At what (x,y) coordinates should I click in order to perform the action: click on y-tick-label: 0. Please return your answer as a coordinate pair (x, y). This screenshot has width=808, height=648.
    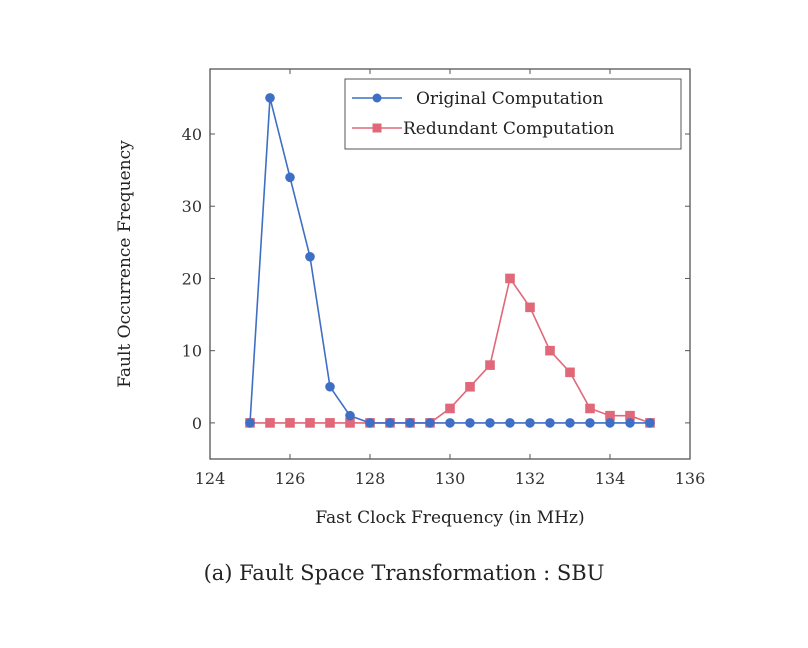
    Looking at the image, I should click on (197, 423).